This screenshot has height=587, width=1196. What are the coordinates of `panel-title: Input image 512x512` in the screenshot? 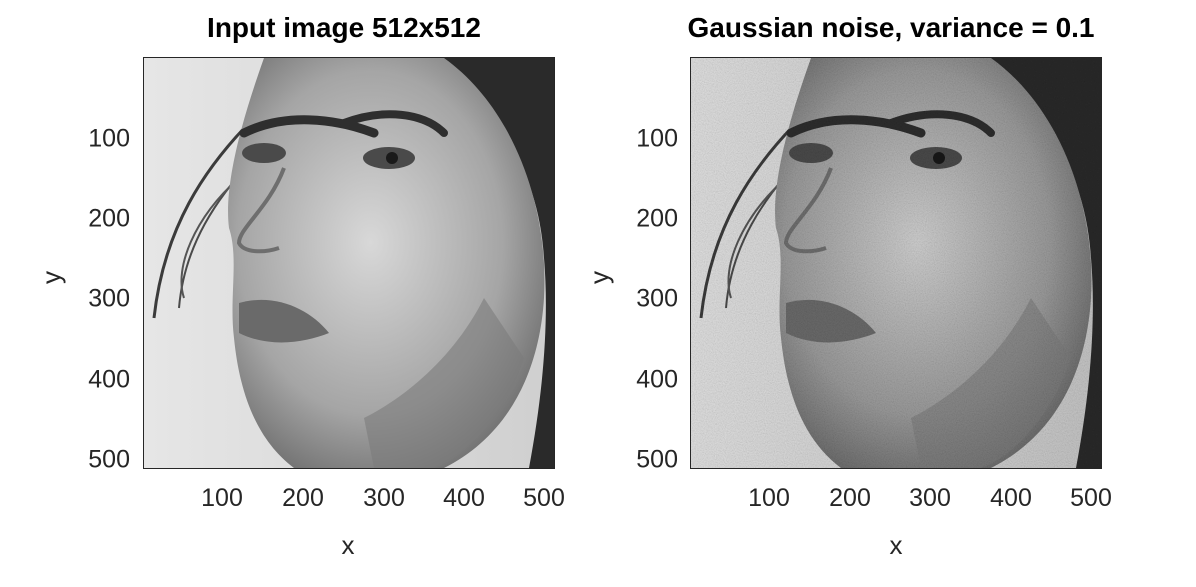 It's located at (344, 27).